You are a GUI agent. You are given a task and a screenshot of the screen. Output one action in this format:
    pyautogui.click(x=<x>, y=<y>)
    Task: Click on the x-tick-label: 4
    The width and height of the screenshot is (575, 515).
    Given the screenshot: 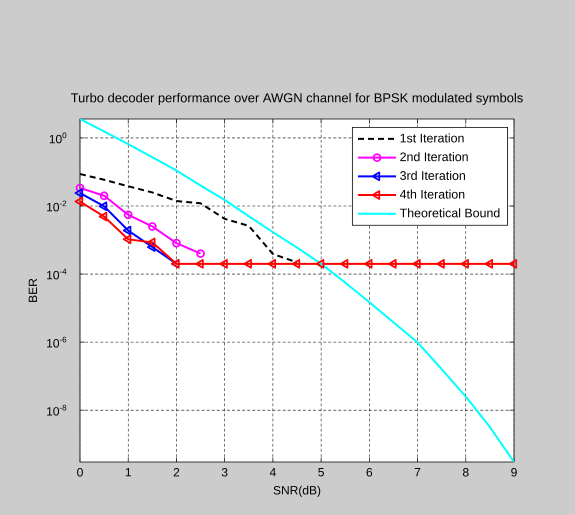 What is the action you would take?
    pyautogui.click(x=273, y=472)
    